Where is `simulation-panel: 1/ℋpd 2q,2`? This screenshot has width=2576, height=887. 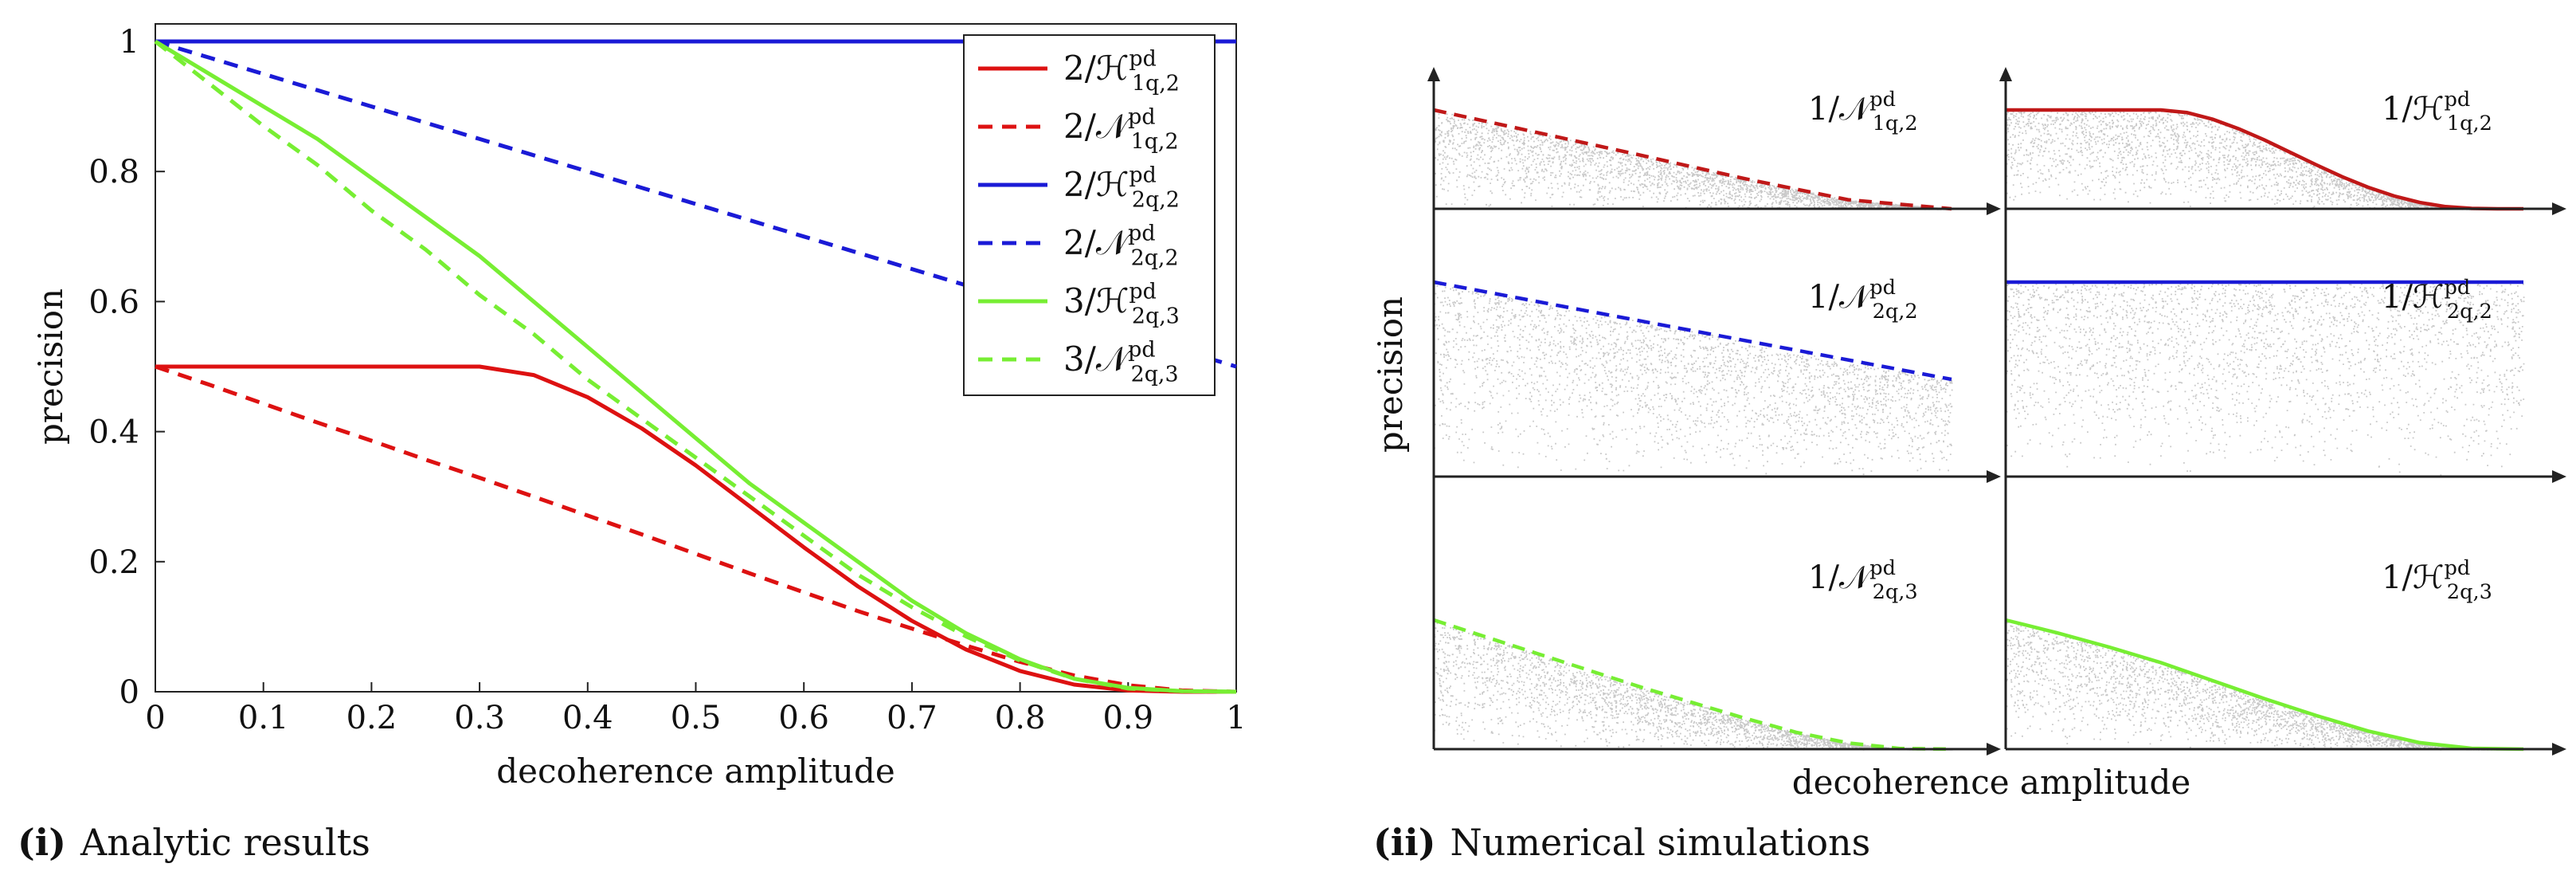 simulation-panel: 1/ℋpd 2q,2 is located at coordinates (2286, 379).